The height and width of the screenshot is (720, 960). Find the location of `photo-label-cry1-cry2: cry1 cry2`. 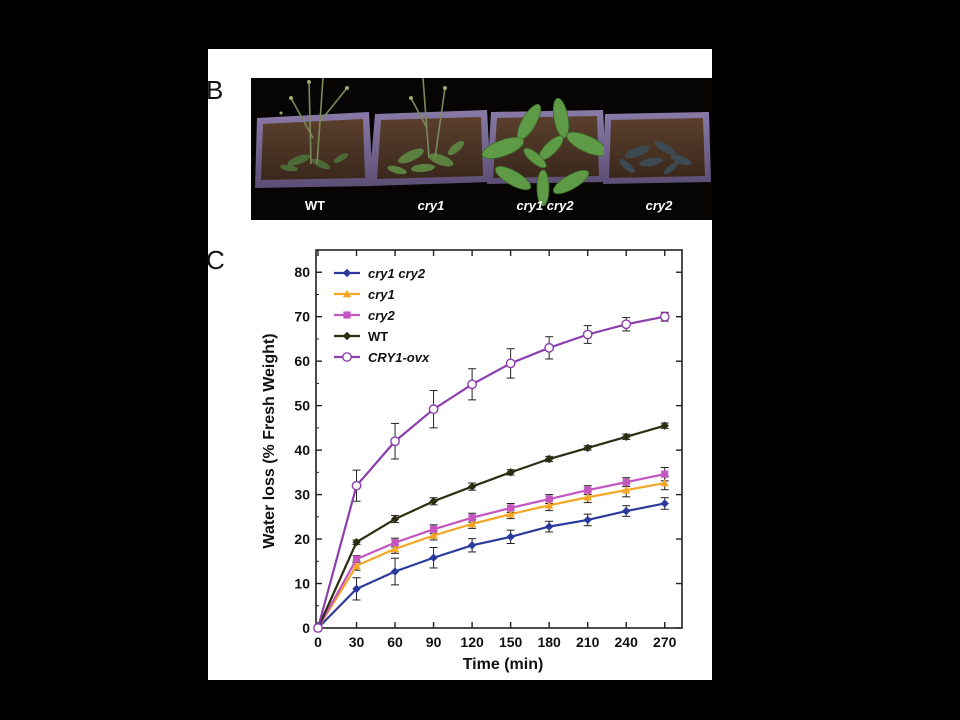

photo-label-cry1-cry2: cry1 cry2 is located at coordinates (545, 205).